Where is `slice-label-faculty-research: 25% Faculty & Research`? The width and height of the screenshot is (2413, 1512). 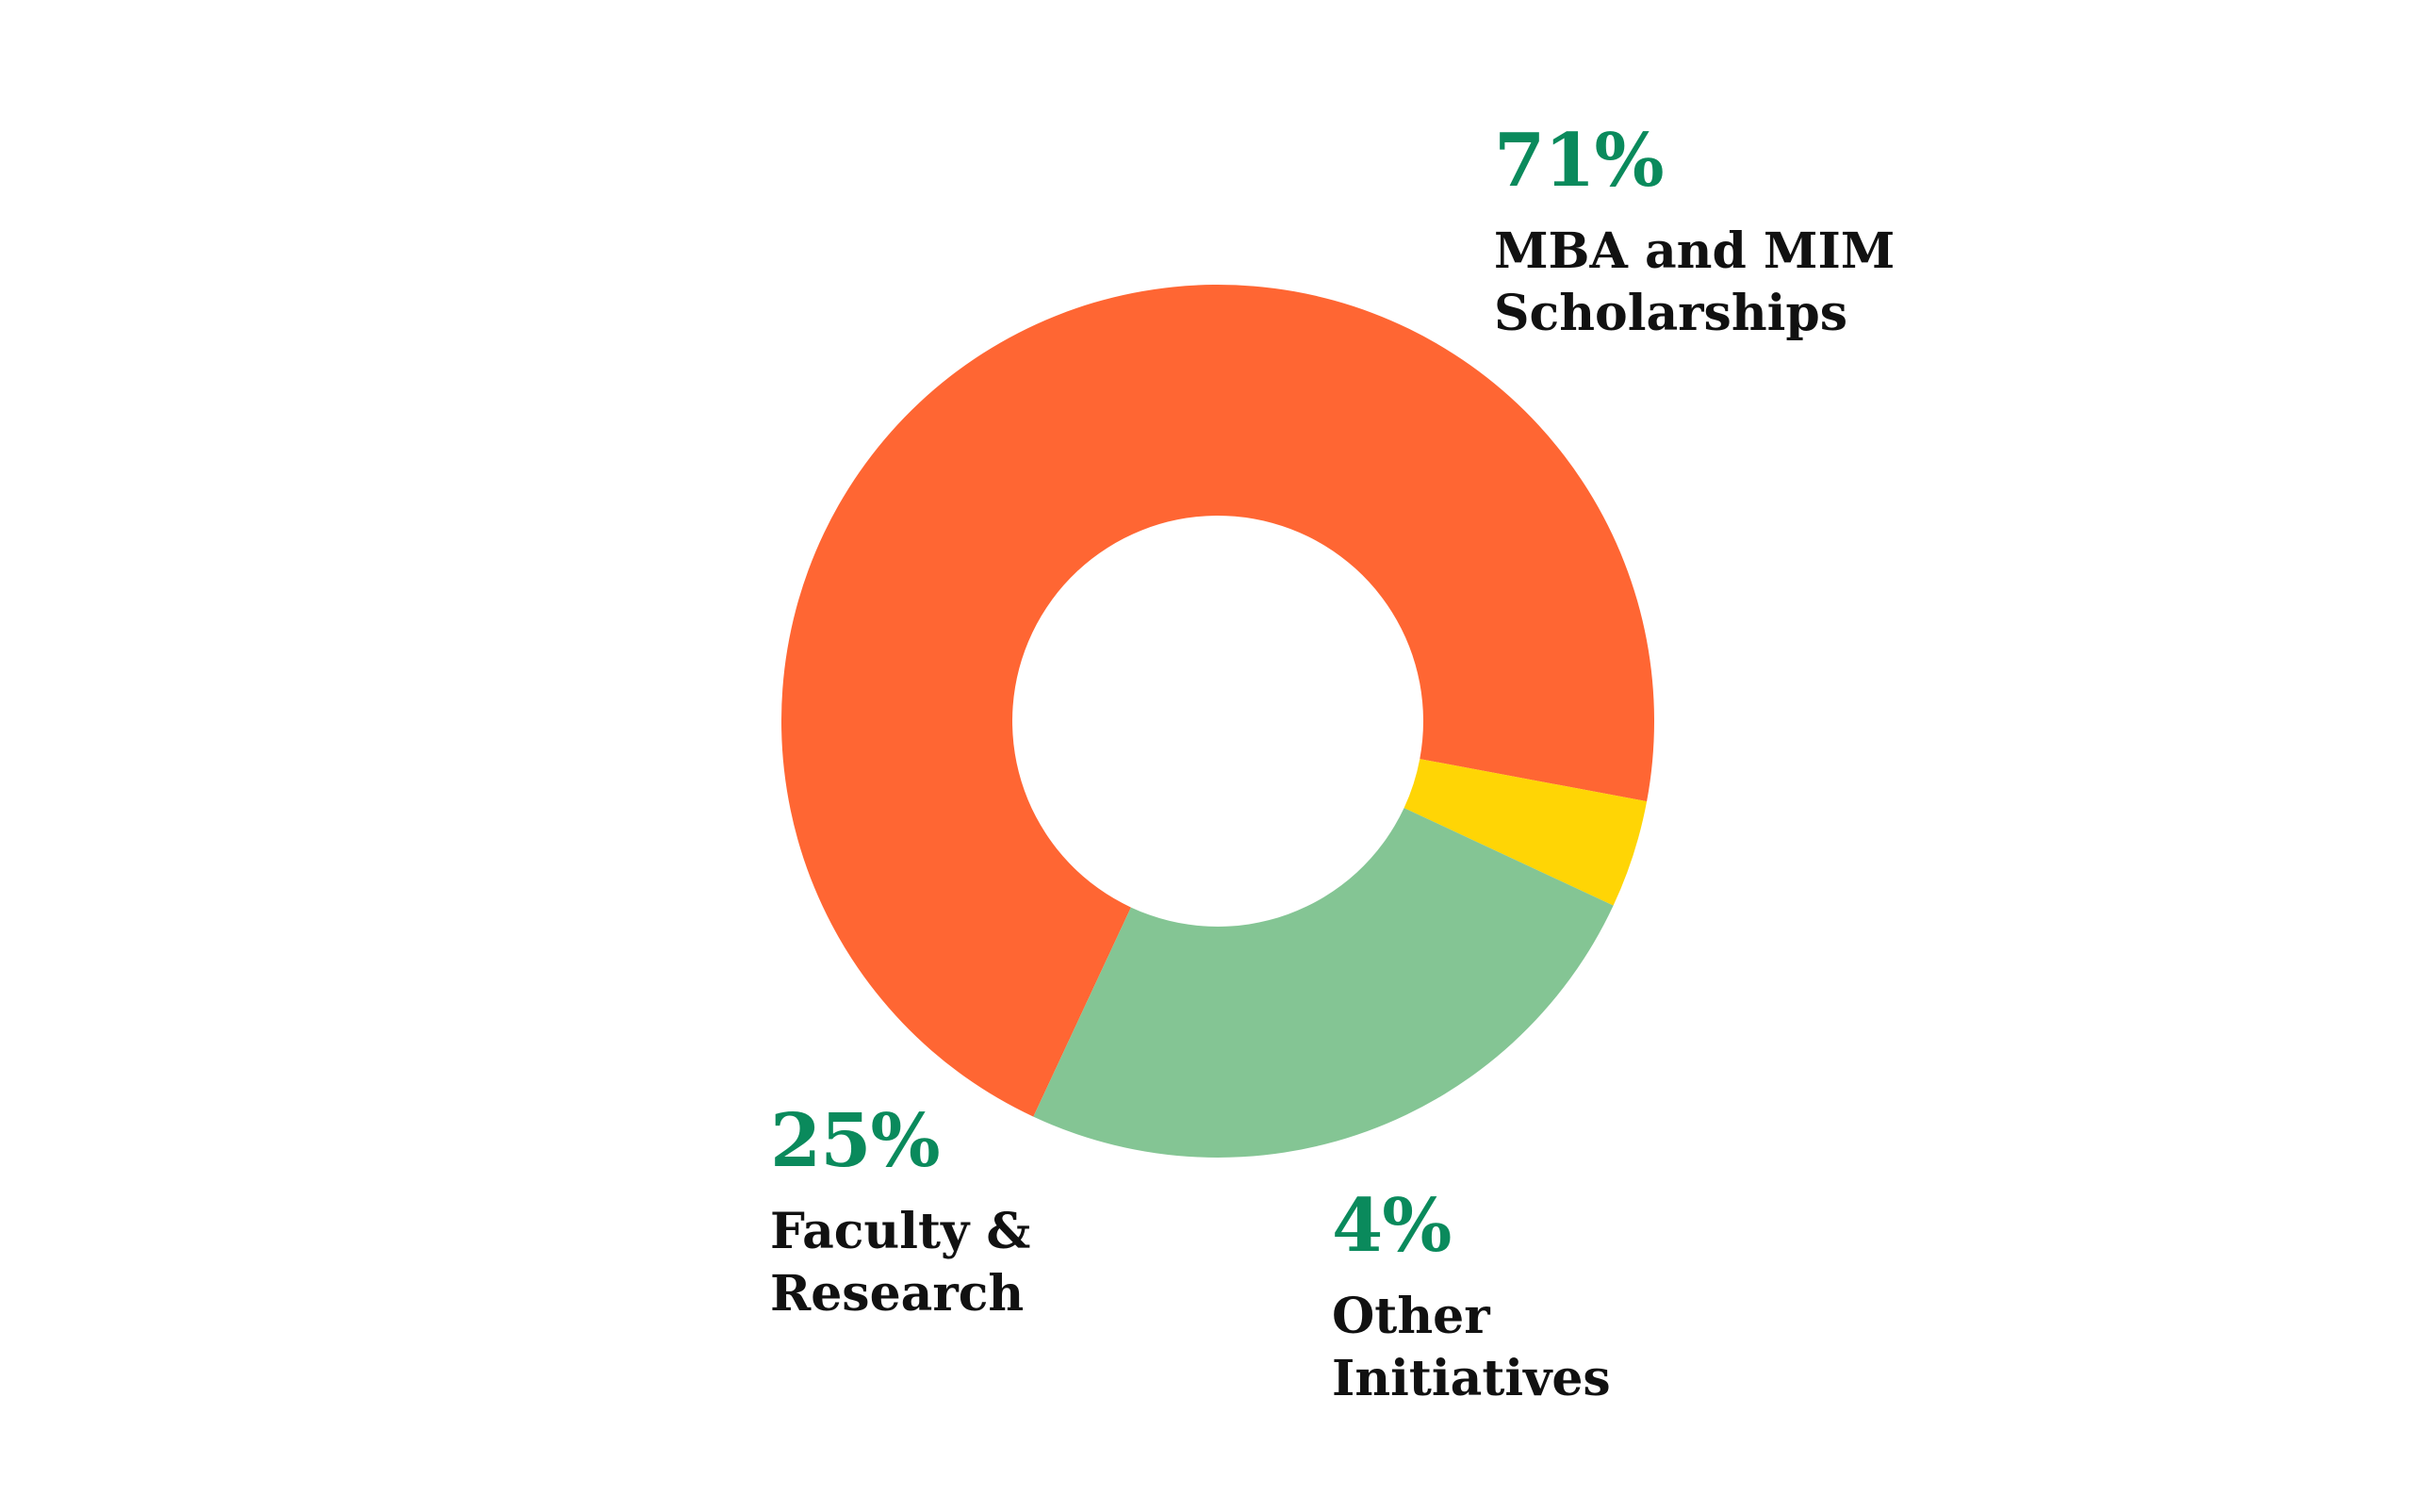
slice-label-faculty-research: 25% Faculty & Research is located at coordinates (900, 1215).